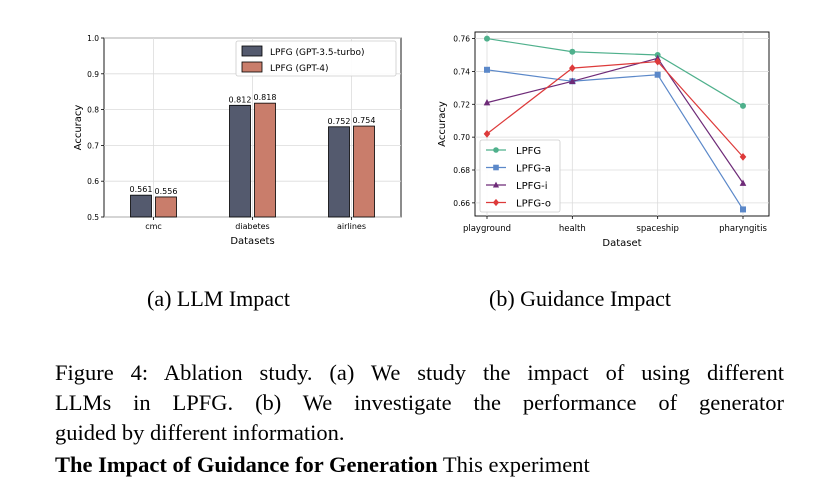 Image resolution: width=840 pixels, height=480 pixels. I want to click on legend-label: LPFG-a, so click(533, 169).